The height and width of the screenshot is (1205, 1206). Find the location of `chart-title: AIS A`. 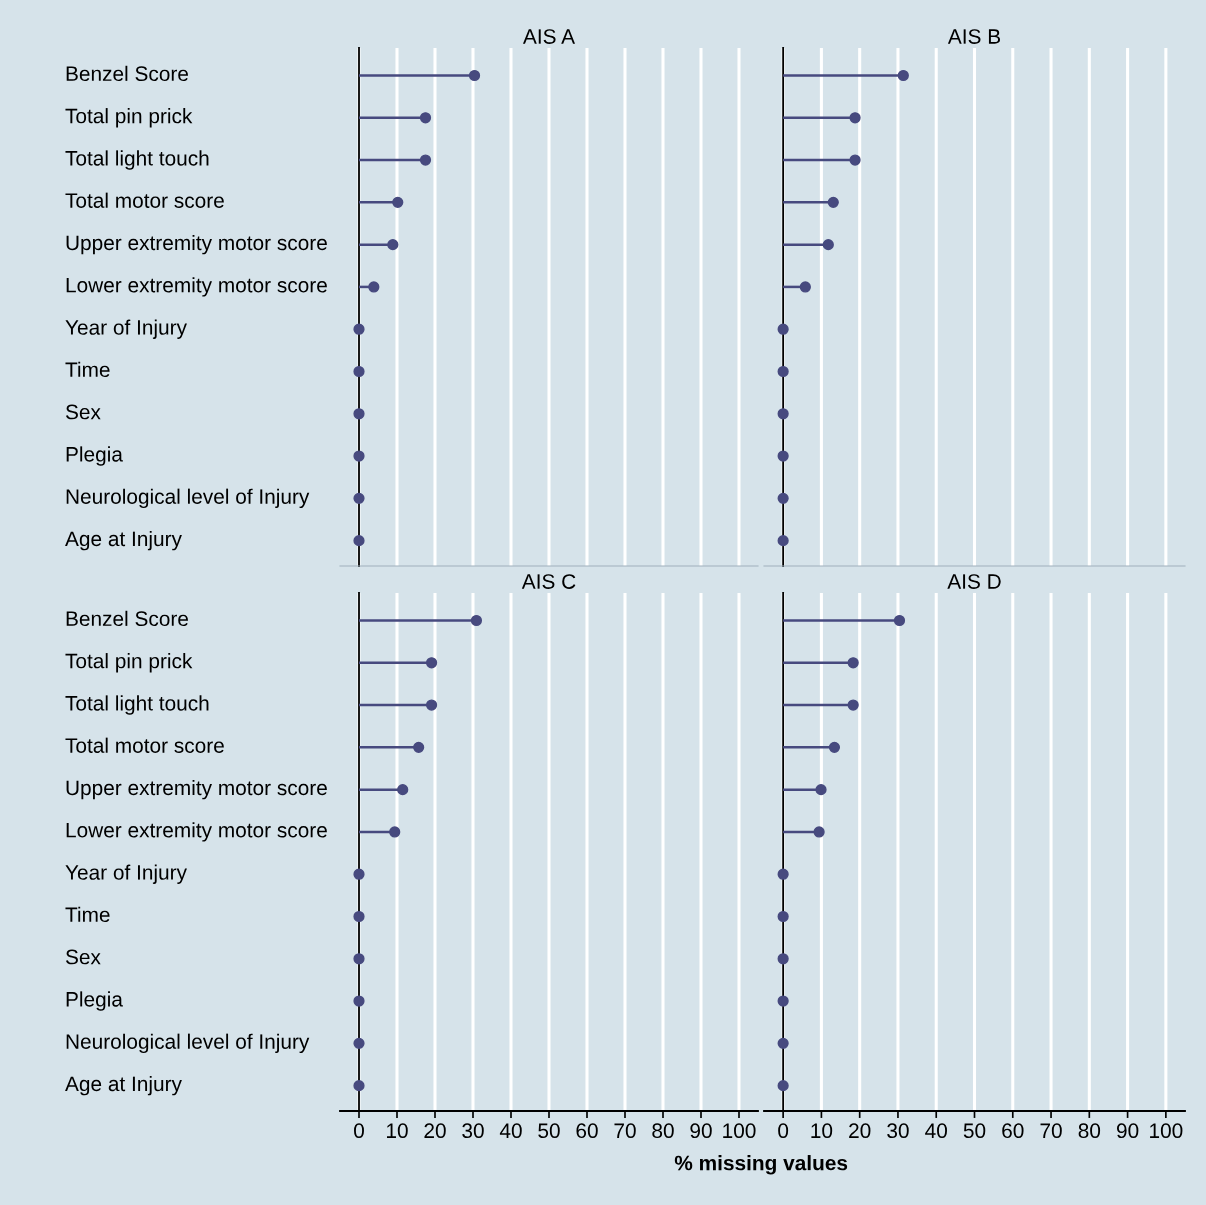

chart-title: AIS A is located at coordinates (549, 36).